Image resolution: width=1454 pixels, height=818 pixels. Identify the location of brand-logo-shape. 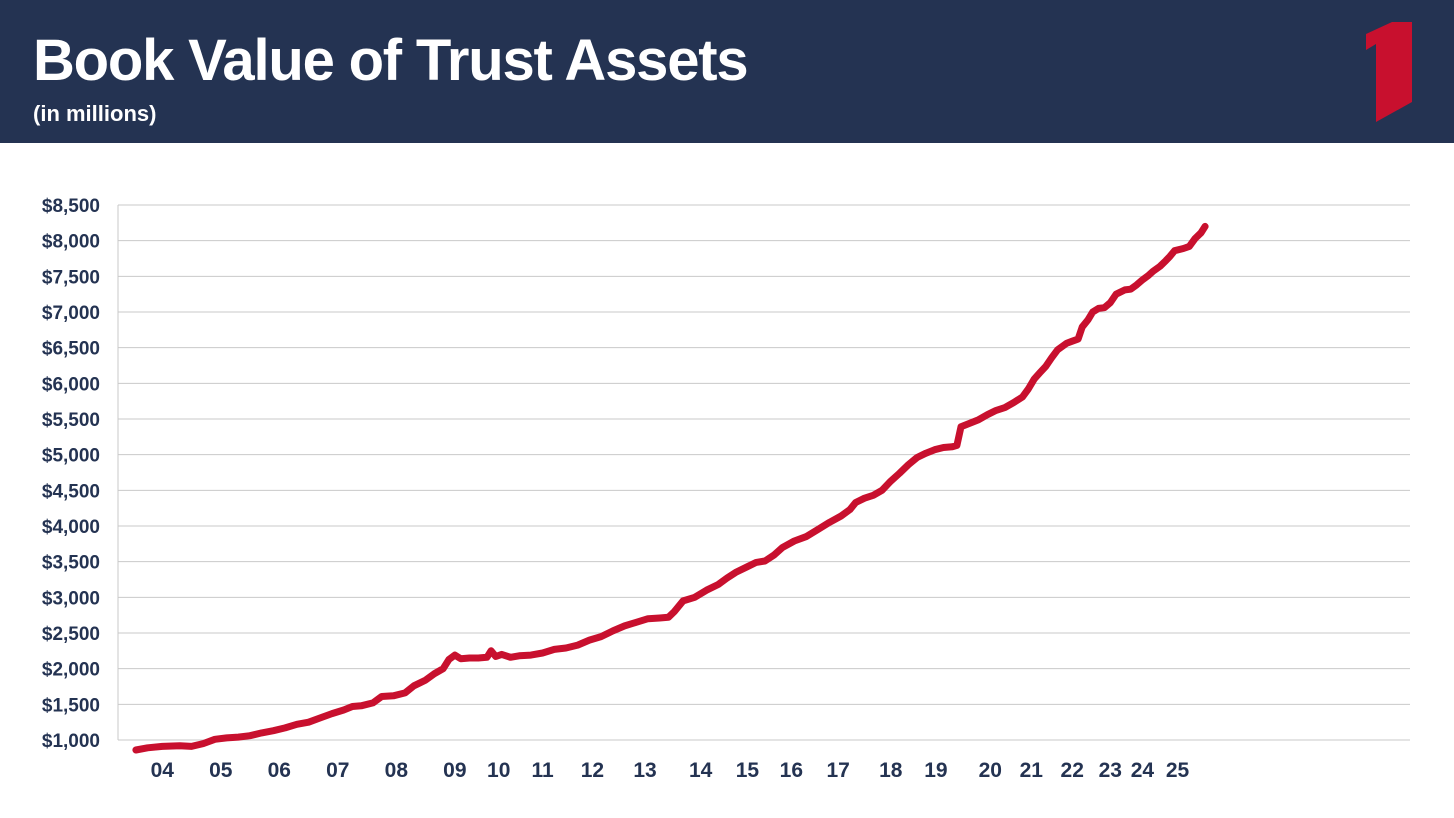
(1389, 72).